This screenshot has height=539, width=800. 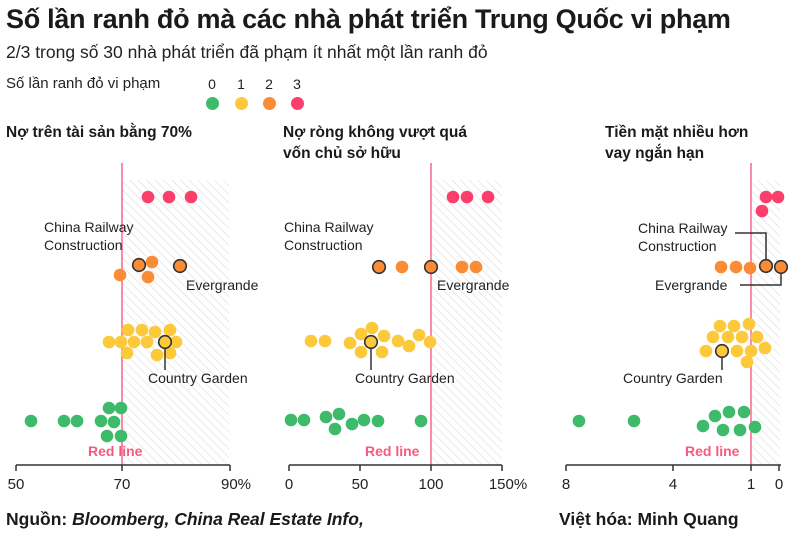 I want to click on violation-zone-hatch, so click(x=765, y=322).